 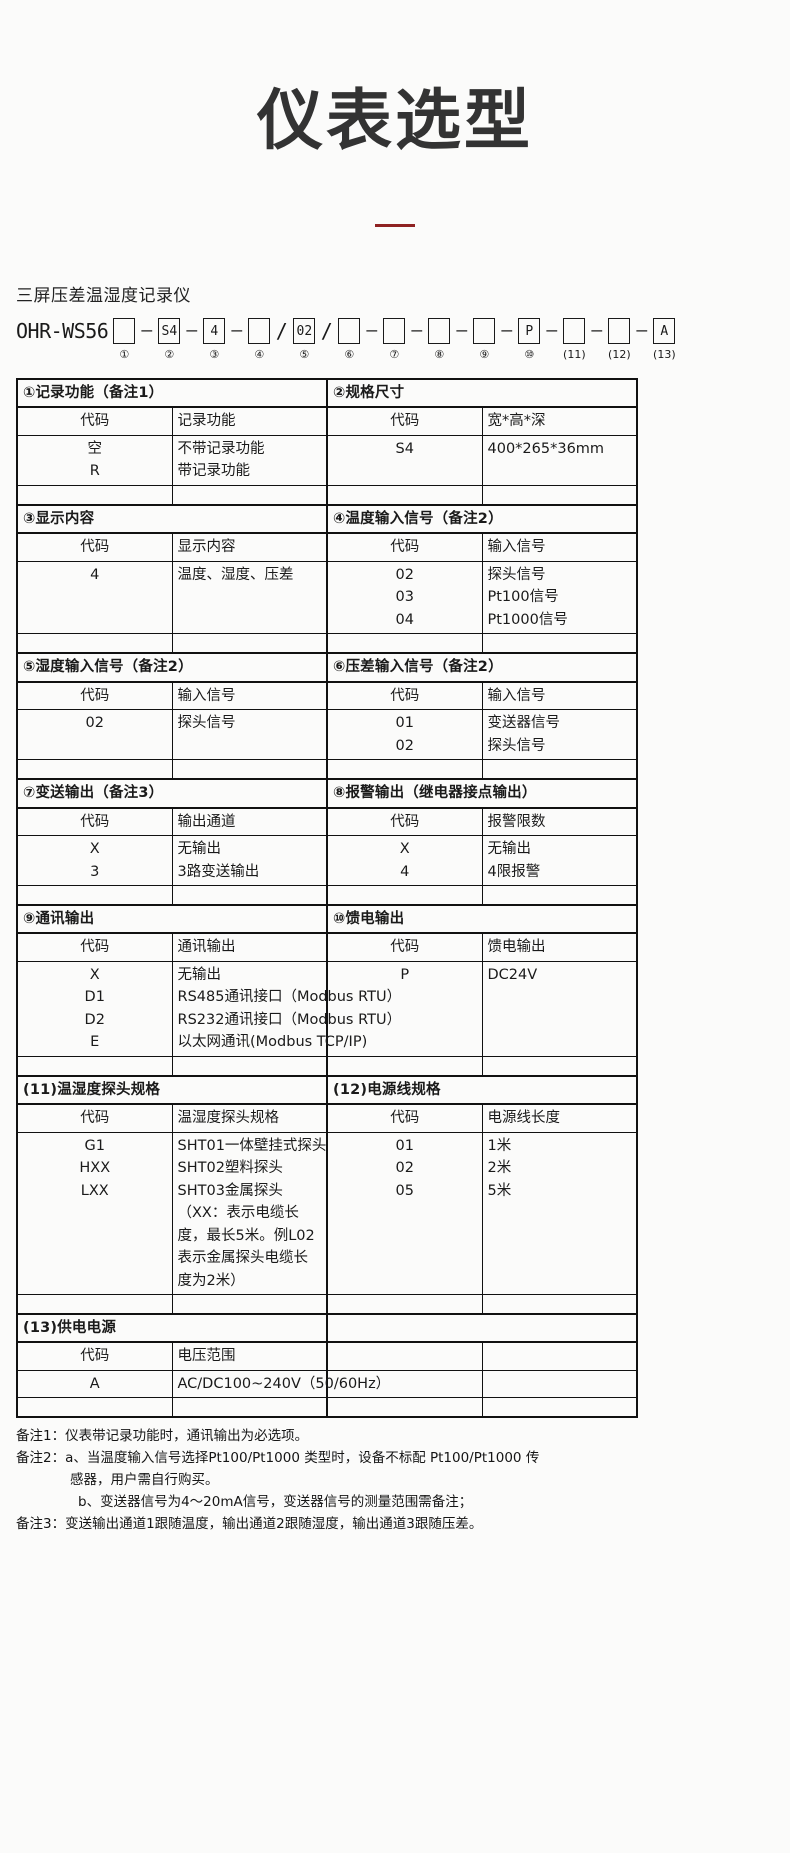 I want to click on model-code-slot-8: ⑧, so click(x=439, y=339).